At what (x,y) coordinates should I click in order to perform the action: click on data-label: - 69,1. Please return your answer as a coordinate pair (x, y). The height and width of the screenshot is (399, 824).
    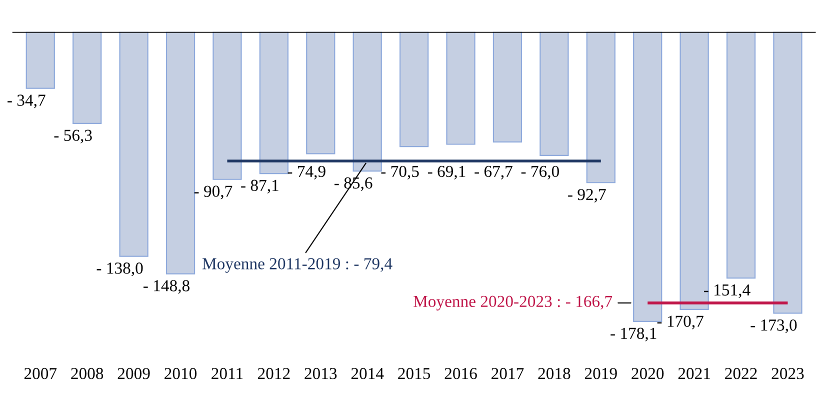
    Looking at the image, I should click on (447, 173).